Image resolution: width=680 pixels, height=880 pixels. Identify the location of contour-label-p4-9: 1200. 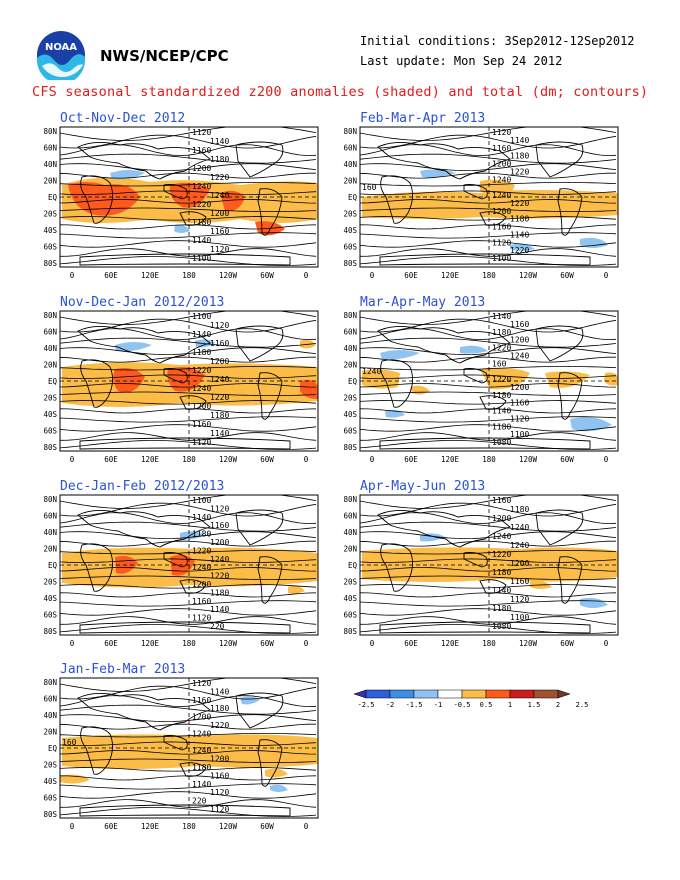
(519, 387).